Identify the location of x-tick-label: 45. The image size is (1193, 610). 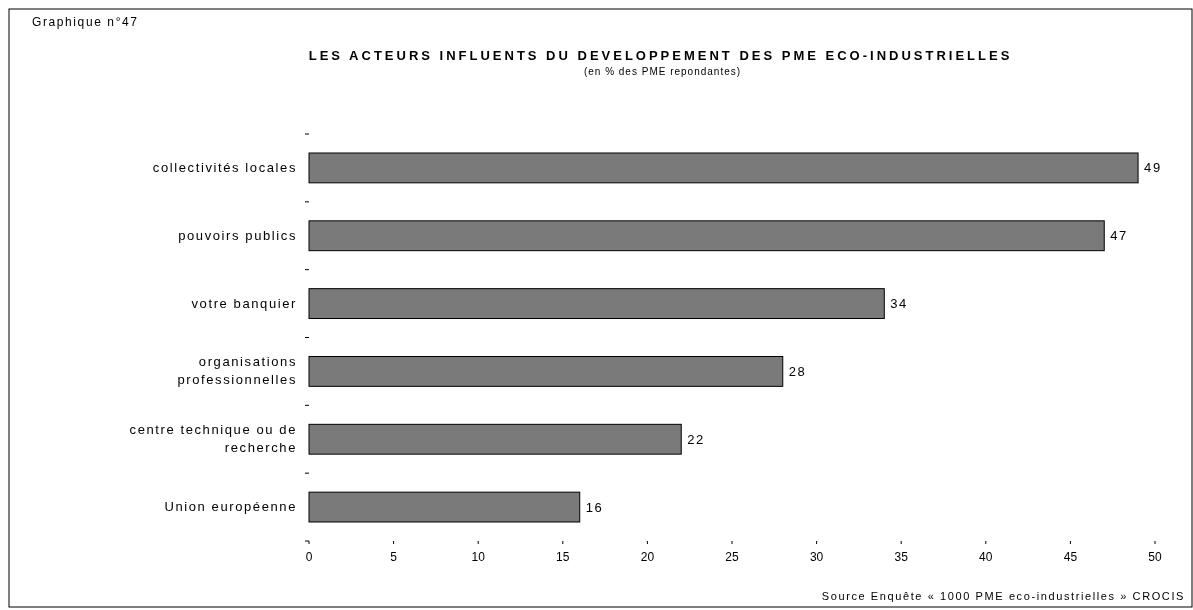
(1070, 557).